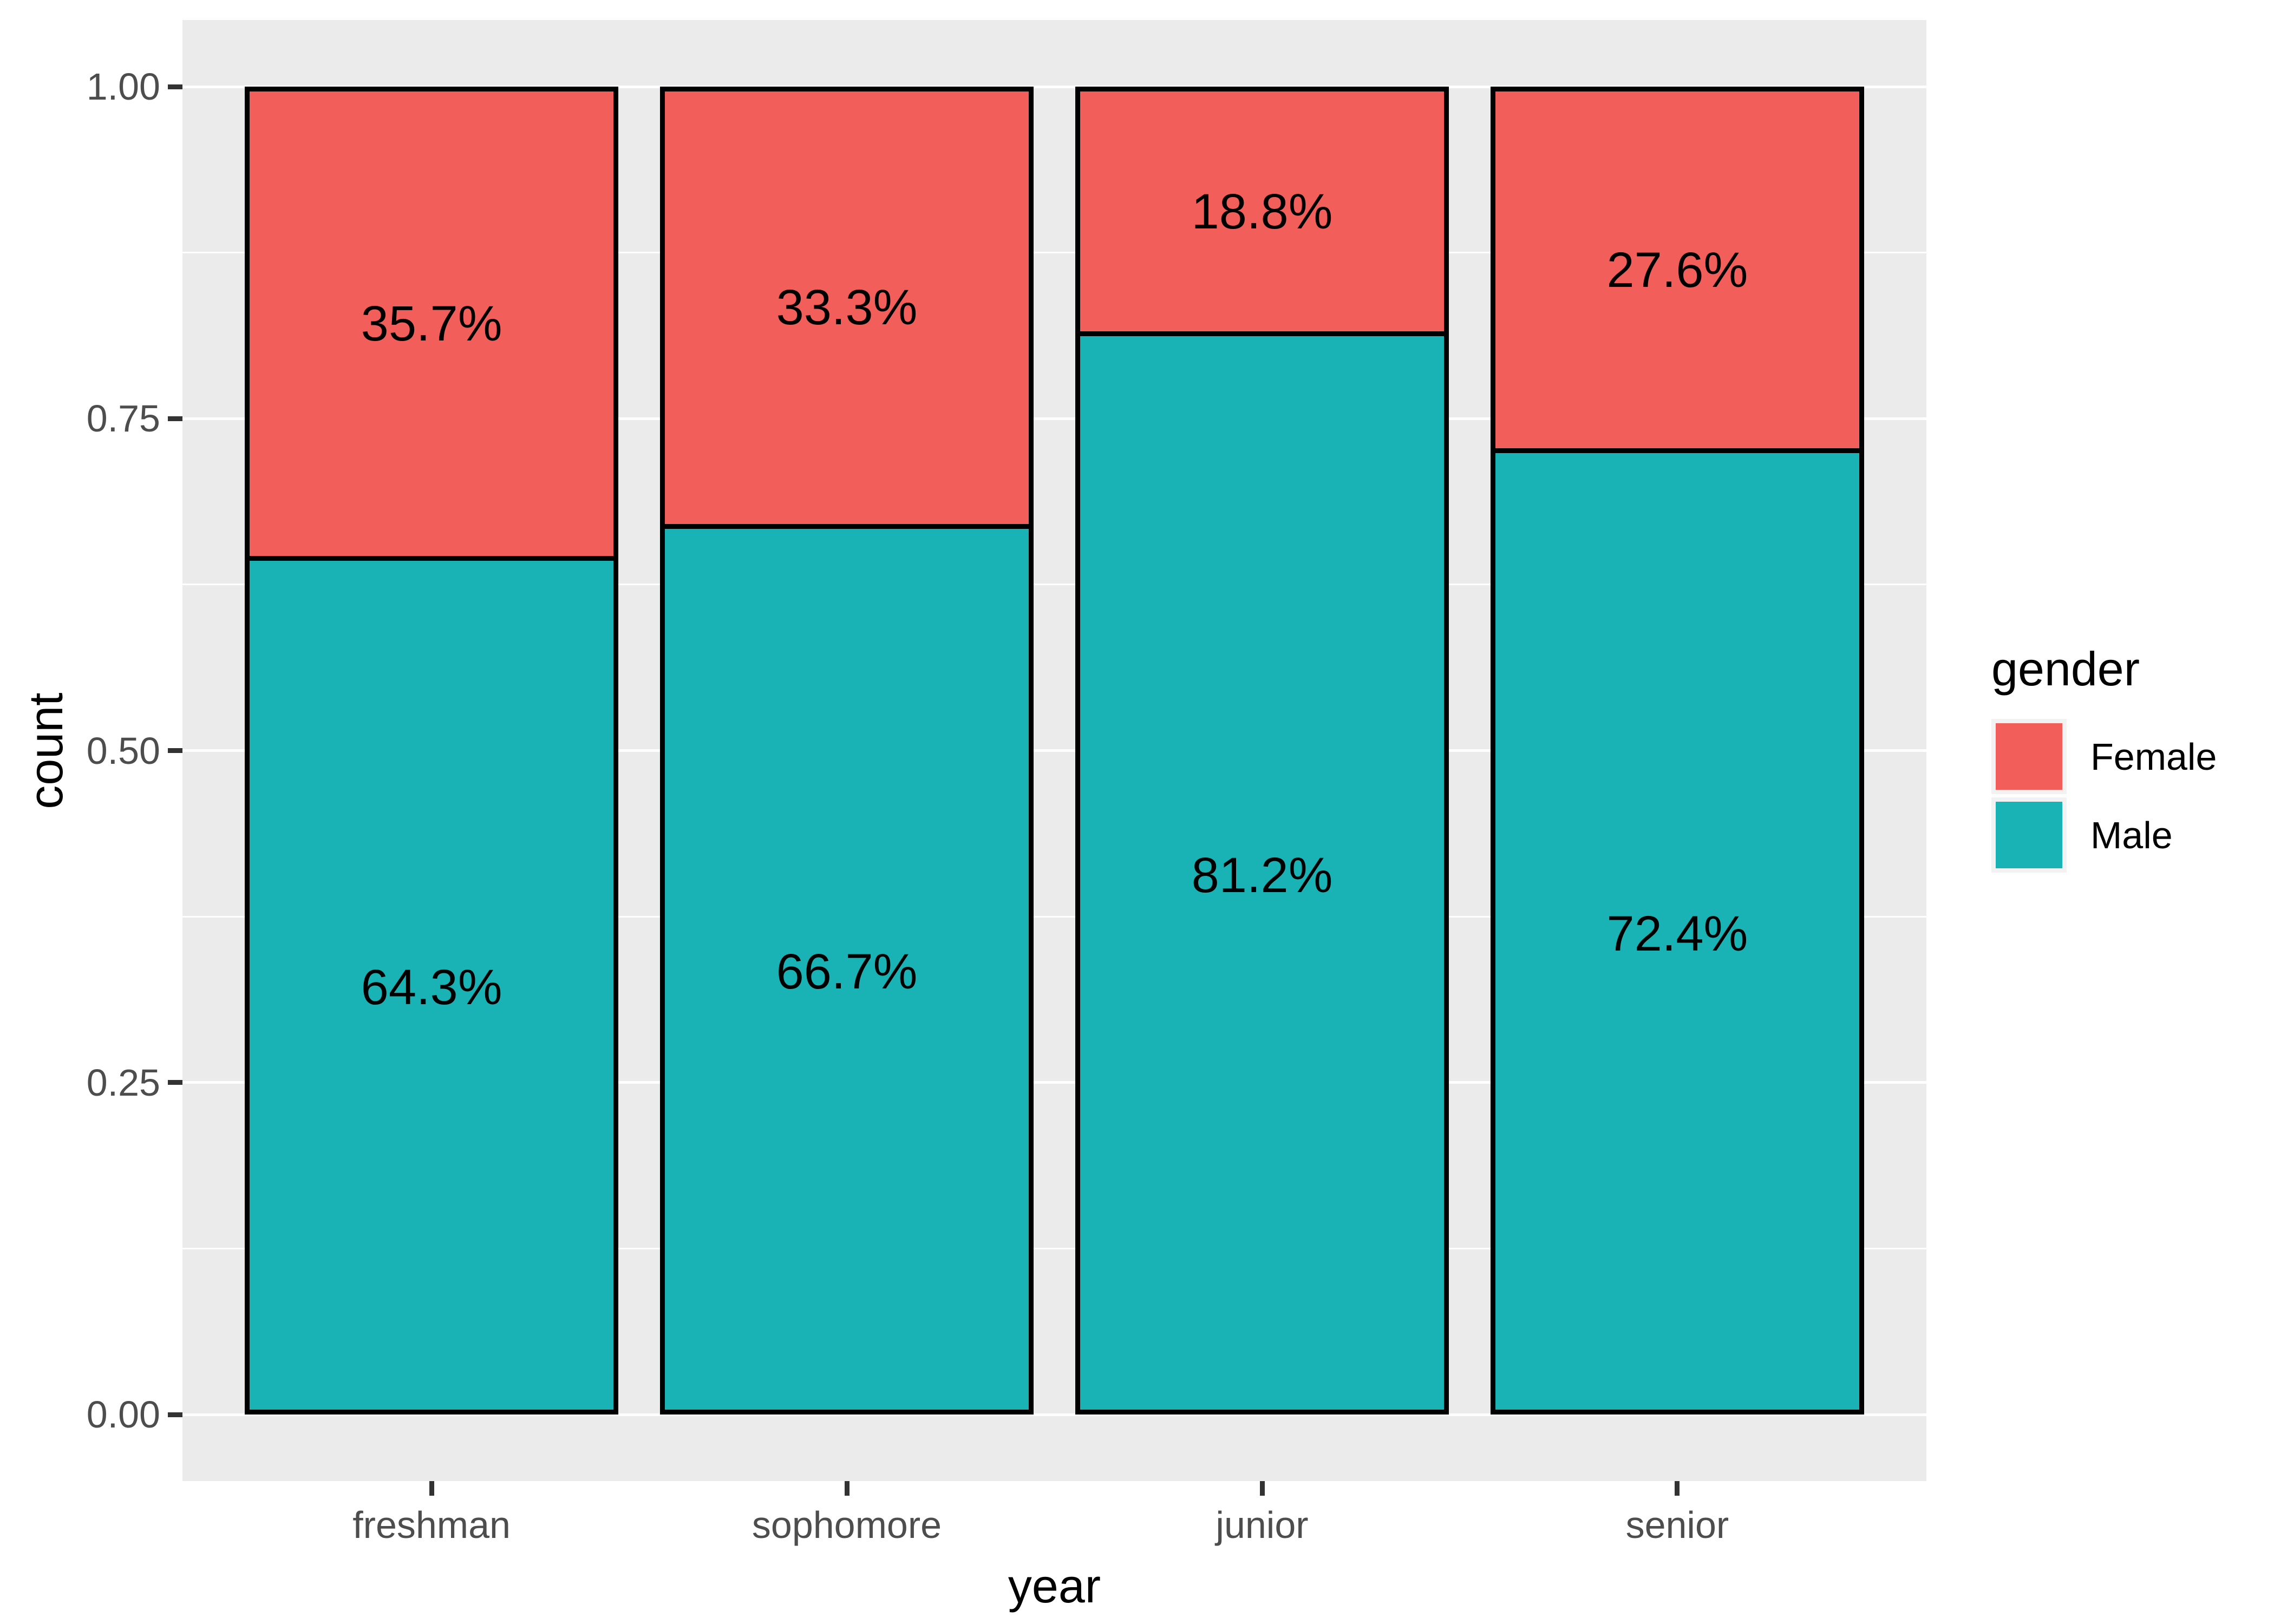 This screenshot has height=1624, width=2274. I want to click on bar-sophomore-female, so click(847, 308).